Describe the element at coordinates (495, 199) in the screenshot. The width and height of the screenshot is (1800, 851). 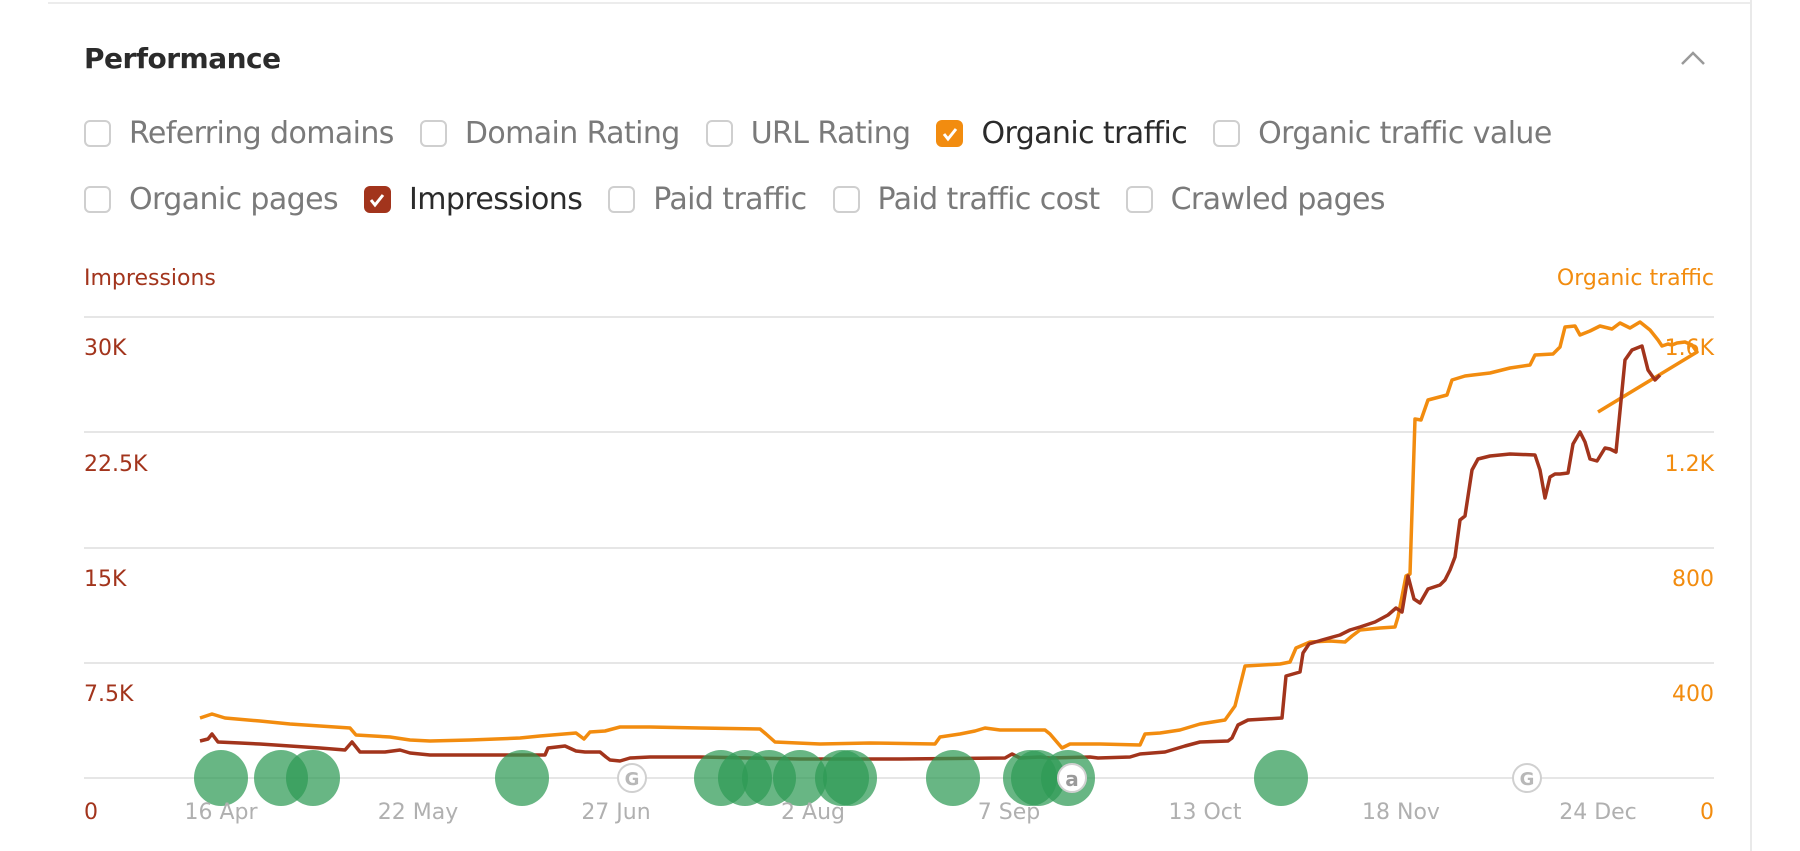
I see `checkbox-label: Impressions` at that location.